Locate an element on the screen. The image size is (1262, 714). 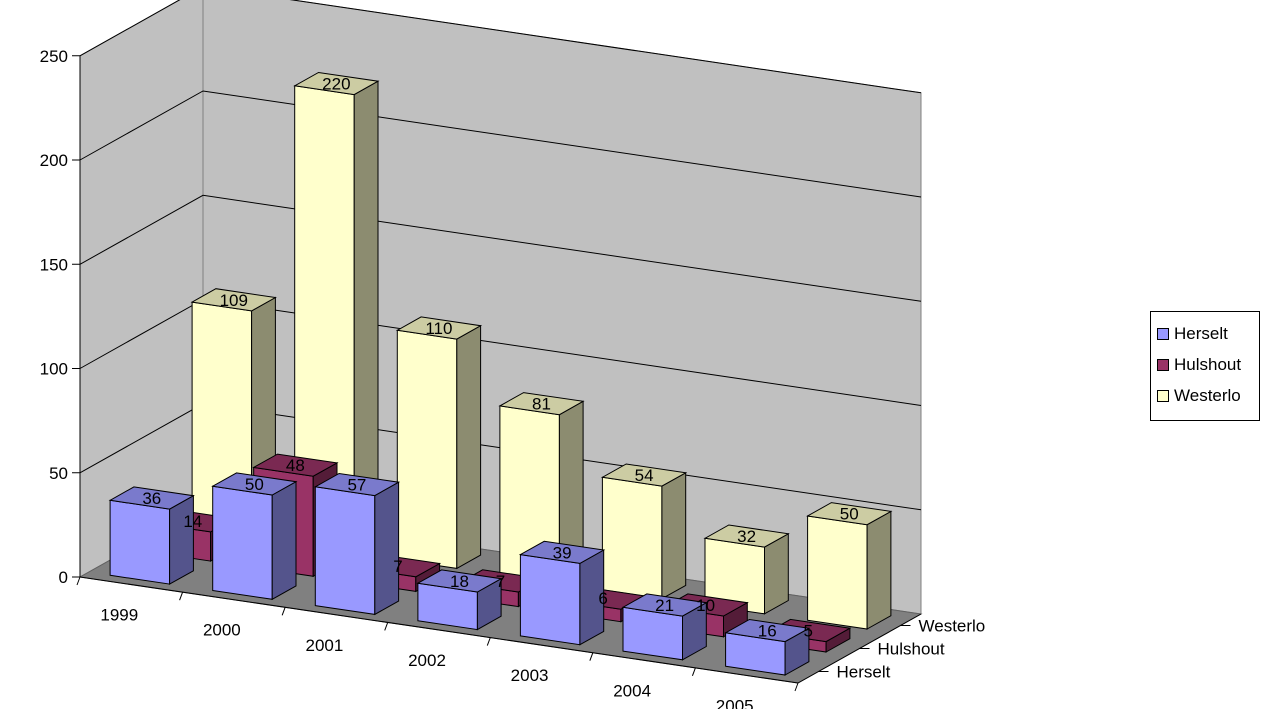
x-axis is located at coordinates (439, 630).